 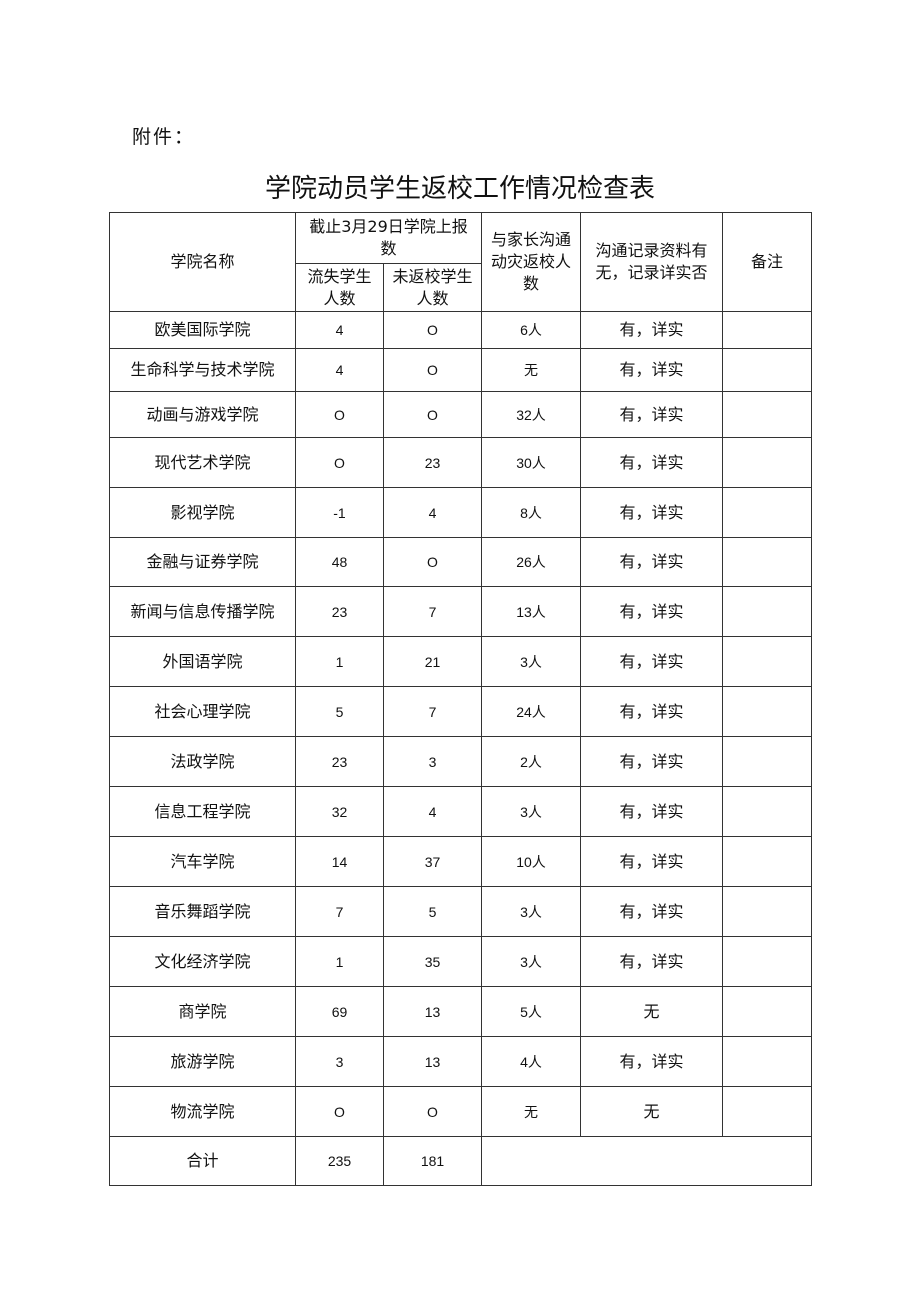 What do you see at coordinates (164, 137) in the screenshot?
I see `attachment-label: 附件：` at bounding box center [164, 137].